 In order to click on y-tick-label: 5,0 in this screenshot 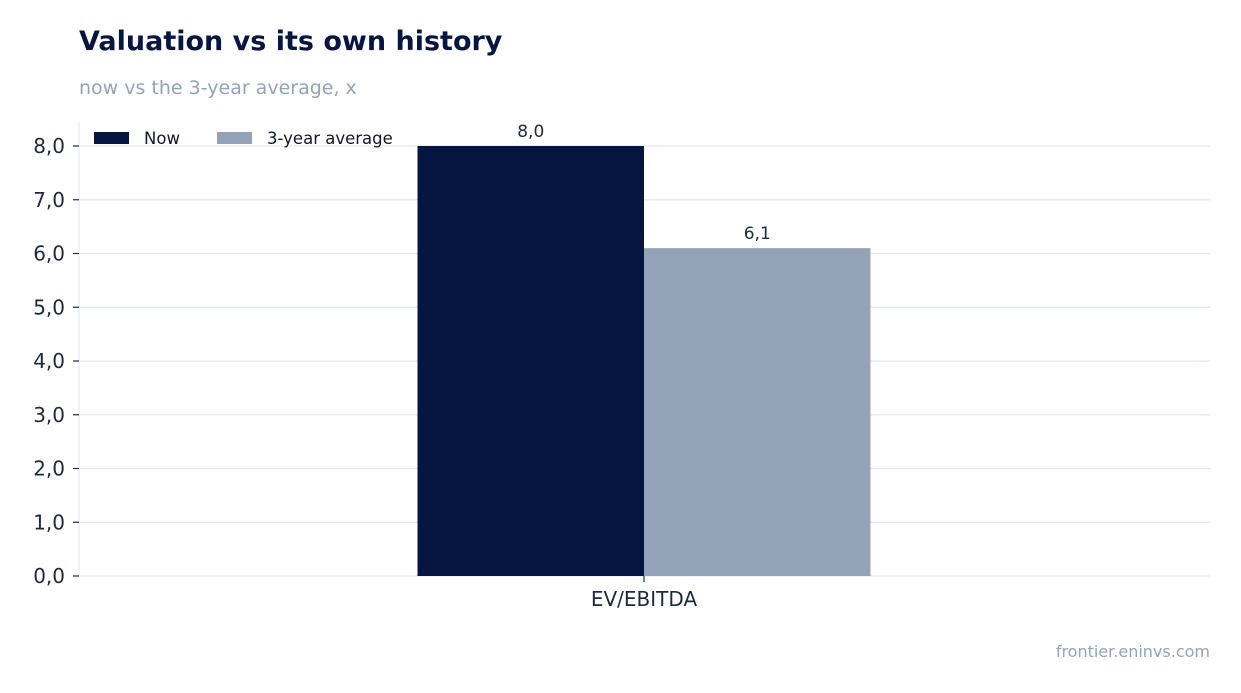, I will do `click(49, 307)`.